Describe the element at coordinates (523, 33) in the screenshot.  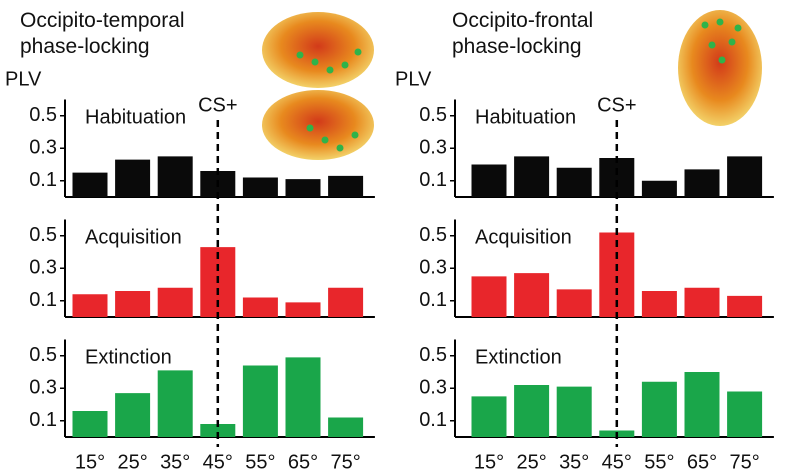
I see `chart-title: Occipito-frontal phase-locking` at that location.